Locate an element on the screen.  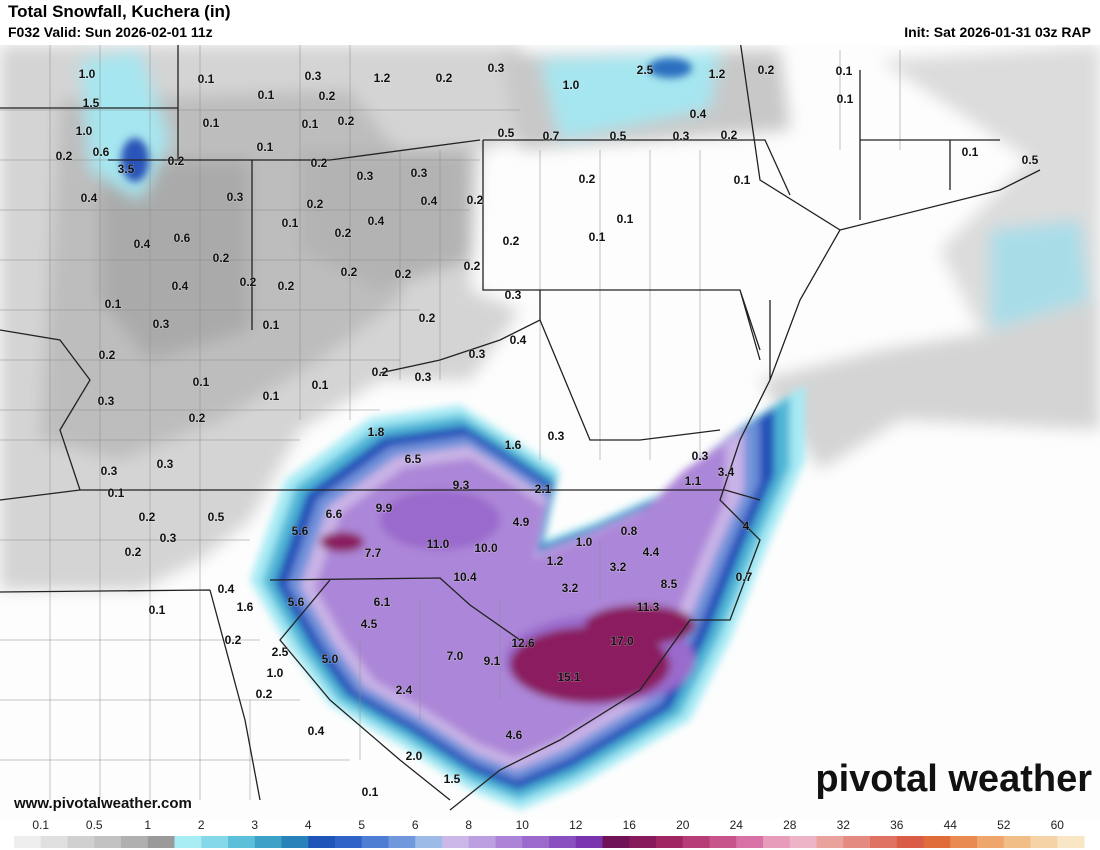
snowfall-label: 6.5 is located at coordinates (413, 459).